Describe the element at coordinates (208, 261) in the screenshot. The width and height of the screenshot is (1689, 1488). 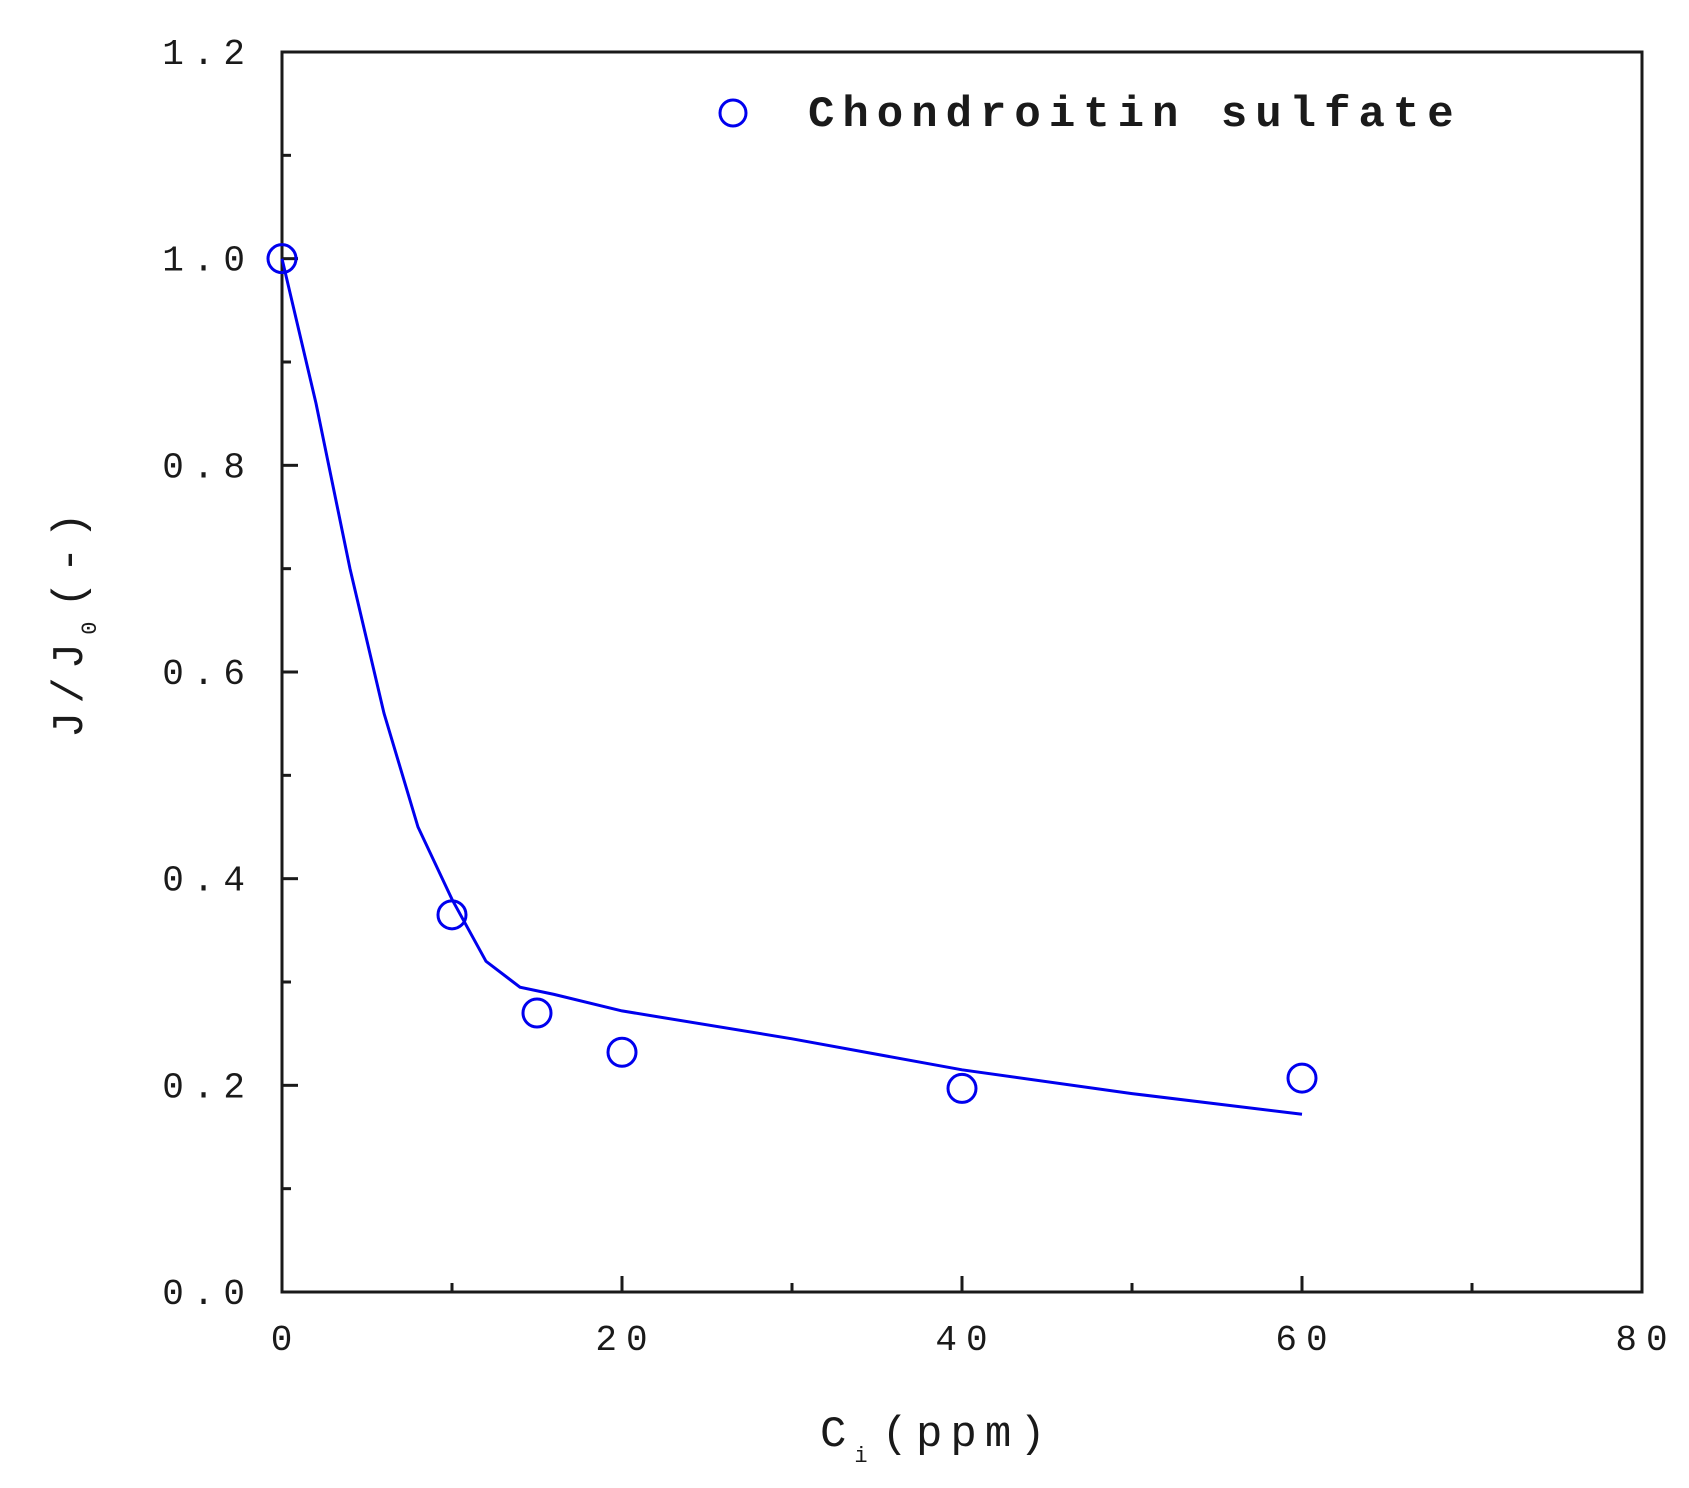
I see `y-tick-label: 1.0` at that location.